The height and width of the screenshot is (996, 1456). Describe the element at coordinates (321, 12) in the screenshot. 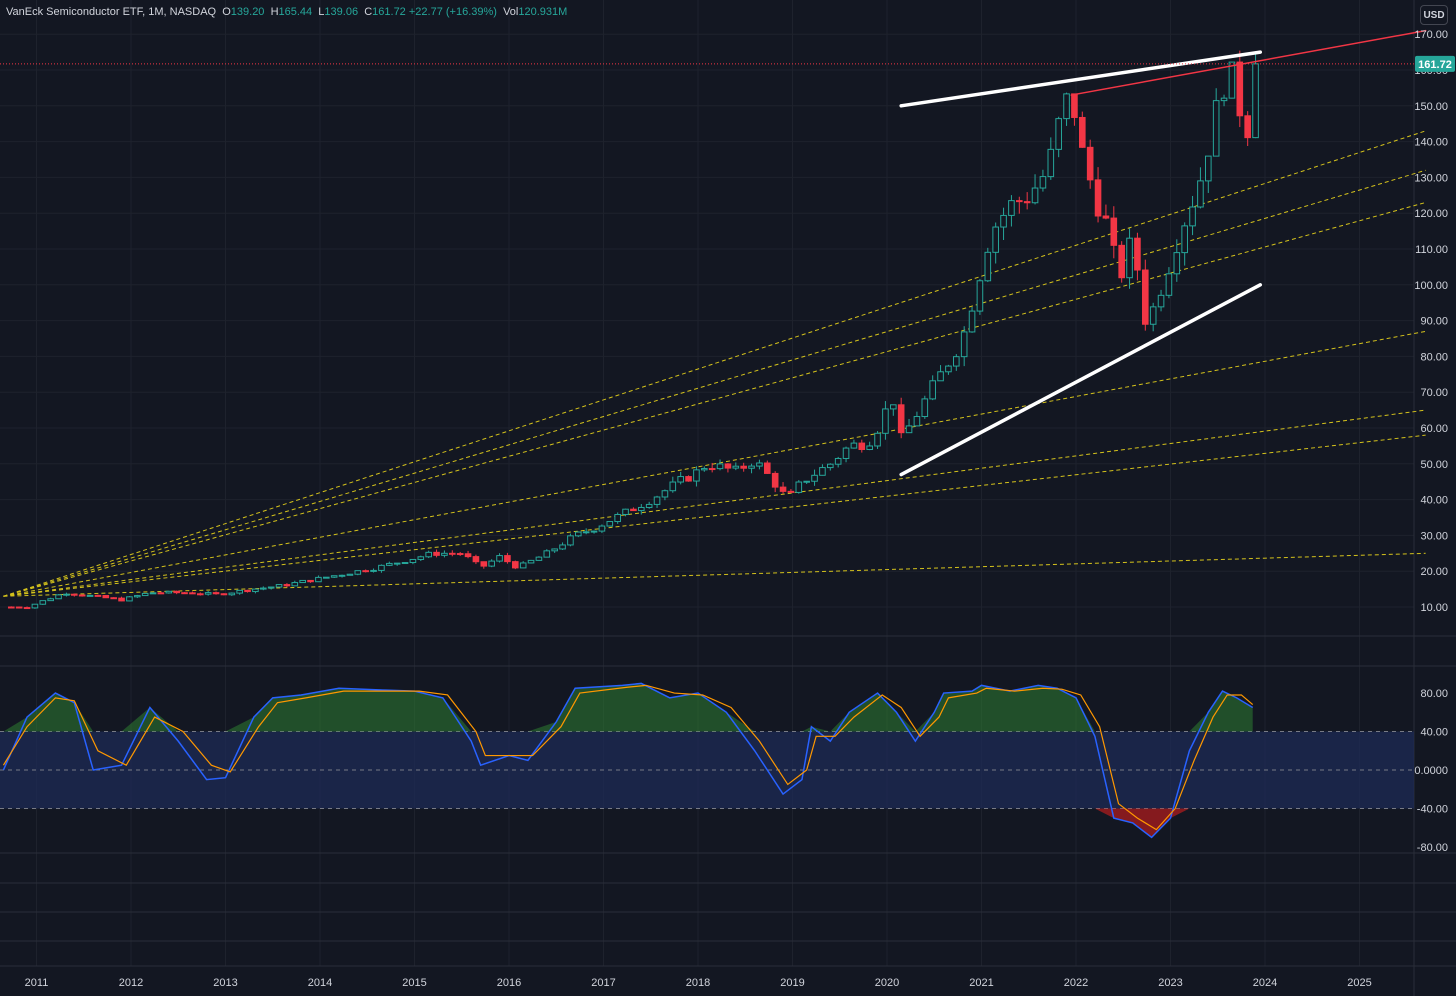

I see `low-label: L` at that location.